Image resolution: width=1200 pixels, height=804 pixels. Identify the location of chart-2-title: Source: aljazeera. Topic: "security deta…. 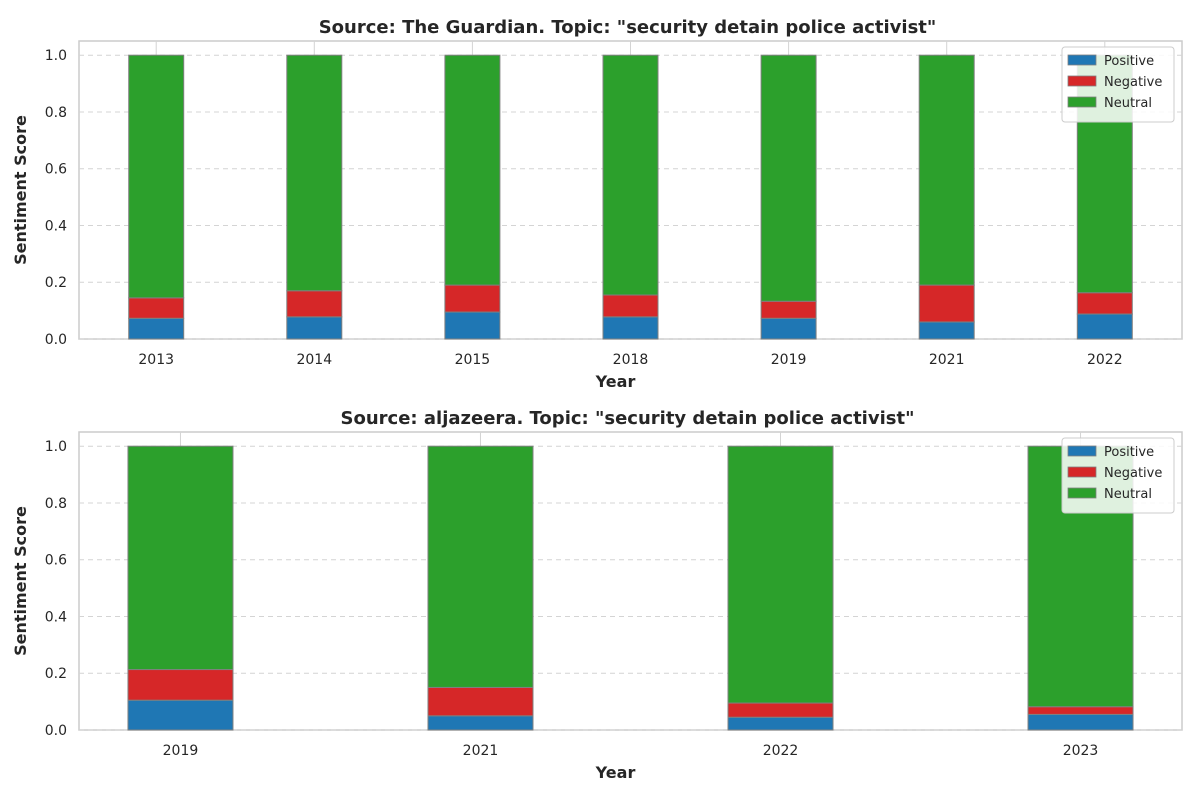
(628, 418).